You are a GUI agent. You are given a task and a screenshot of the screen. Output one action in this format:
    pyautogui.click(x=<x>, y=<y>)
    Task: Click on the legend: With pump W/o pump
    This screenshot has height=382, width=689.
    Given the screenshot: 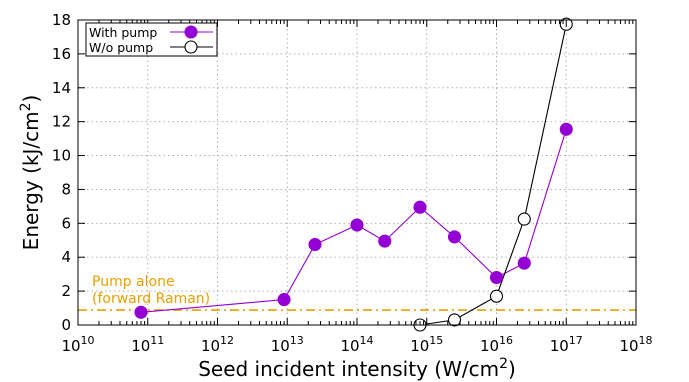 What is the action you would take?
    pyautogui.click(x=151, y=39)
    